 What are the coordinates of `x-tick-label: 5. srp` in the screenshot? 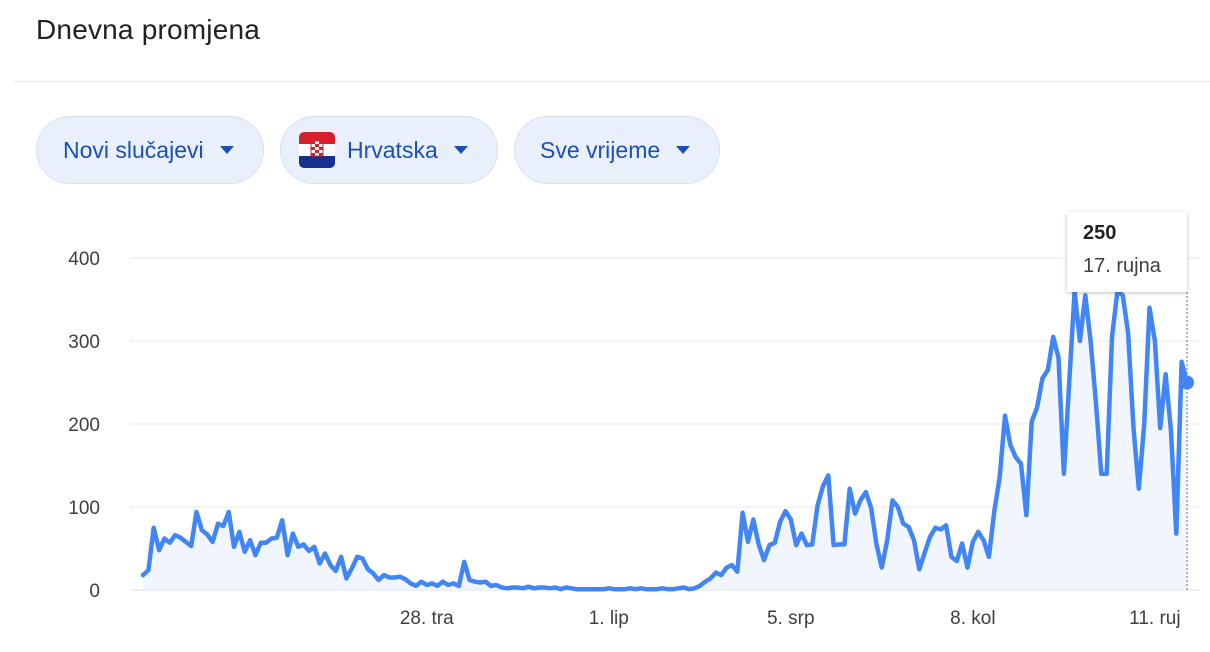 It's located at (791, 618).